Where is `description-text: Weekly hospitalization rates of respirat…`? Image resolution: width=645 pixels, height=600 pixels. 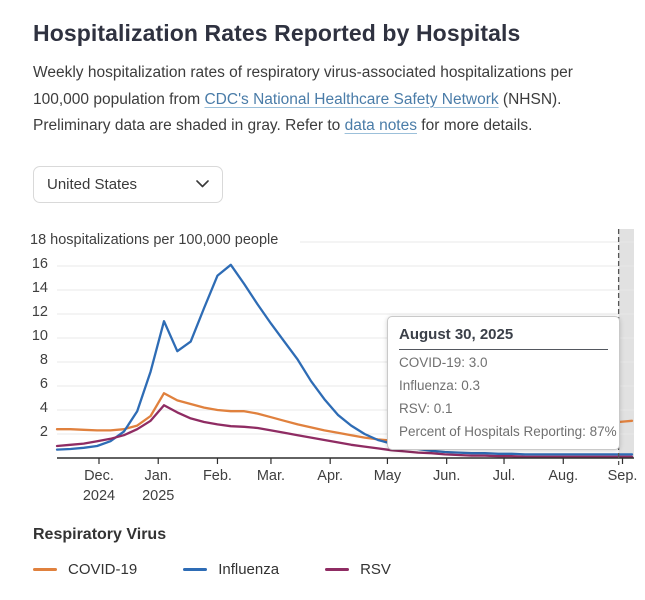
description-text: Weekly hospitalization rates of respirat… is located at coordinates (303, 86).